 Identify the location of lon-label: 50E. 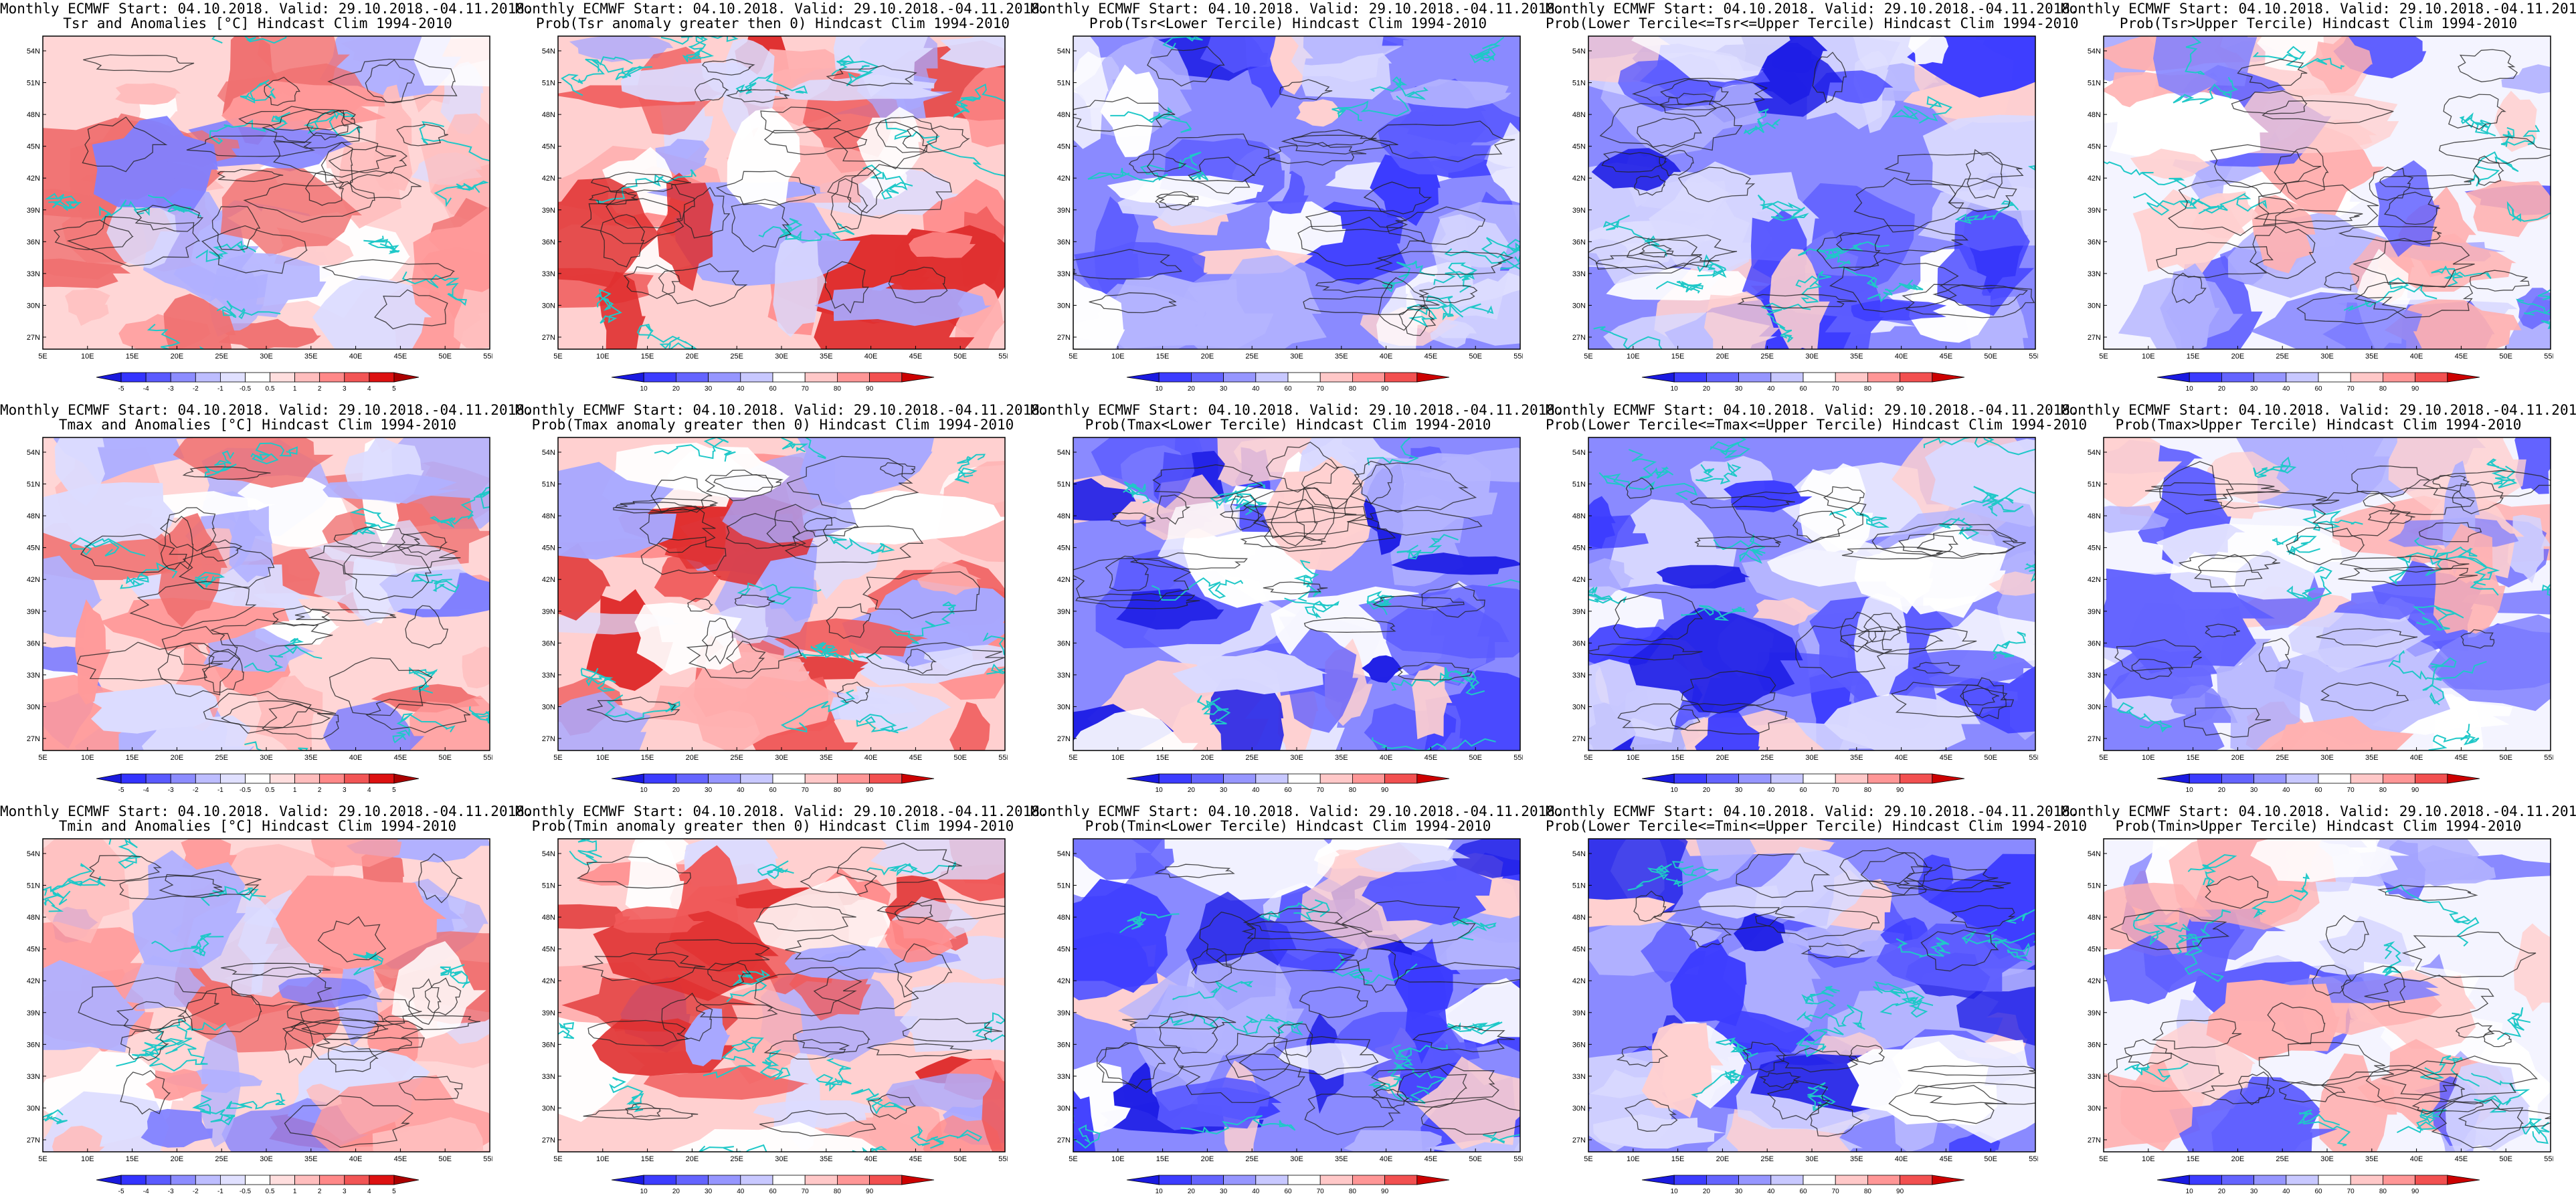
(1990, 1159).